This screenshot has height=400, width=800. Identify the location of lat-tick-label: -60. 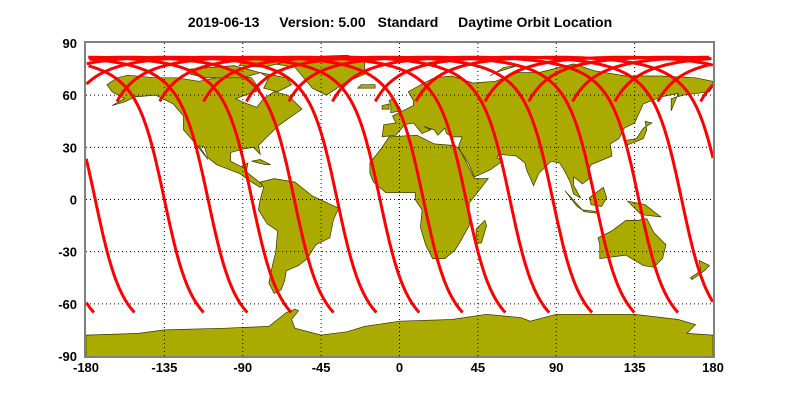
(67, 304).